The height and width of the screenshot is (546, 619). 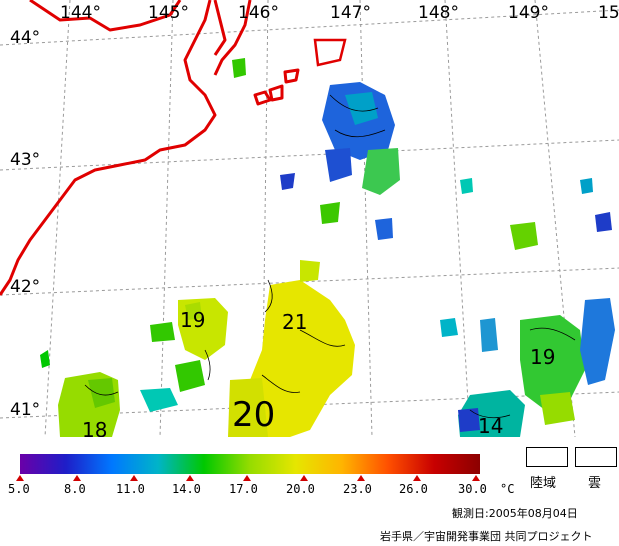 I want to click on observation-date: 観測日:2005年08月04日, so click(x=515, y=513).